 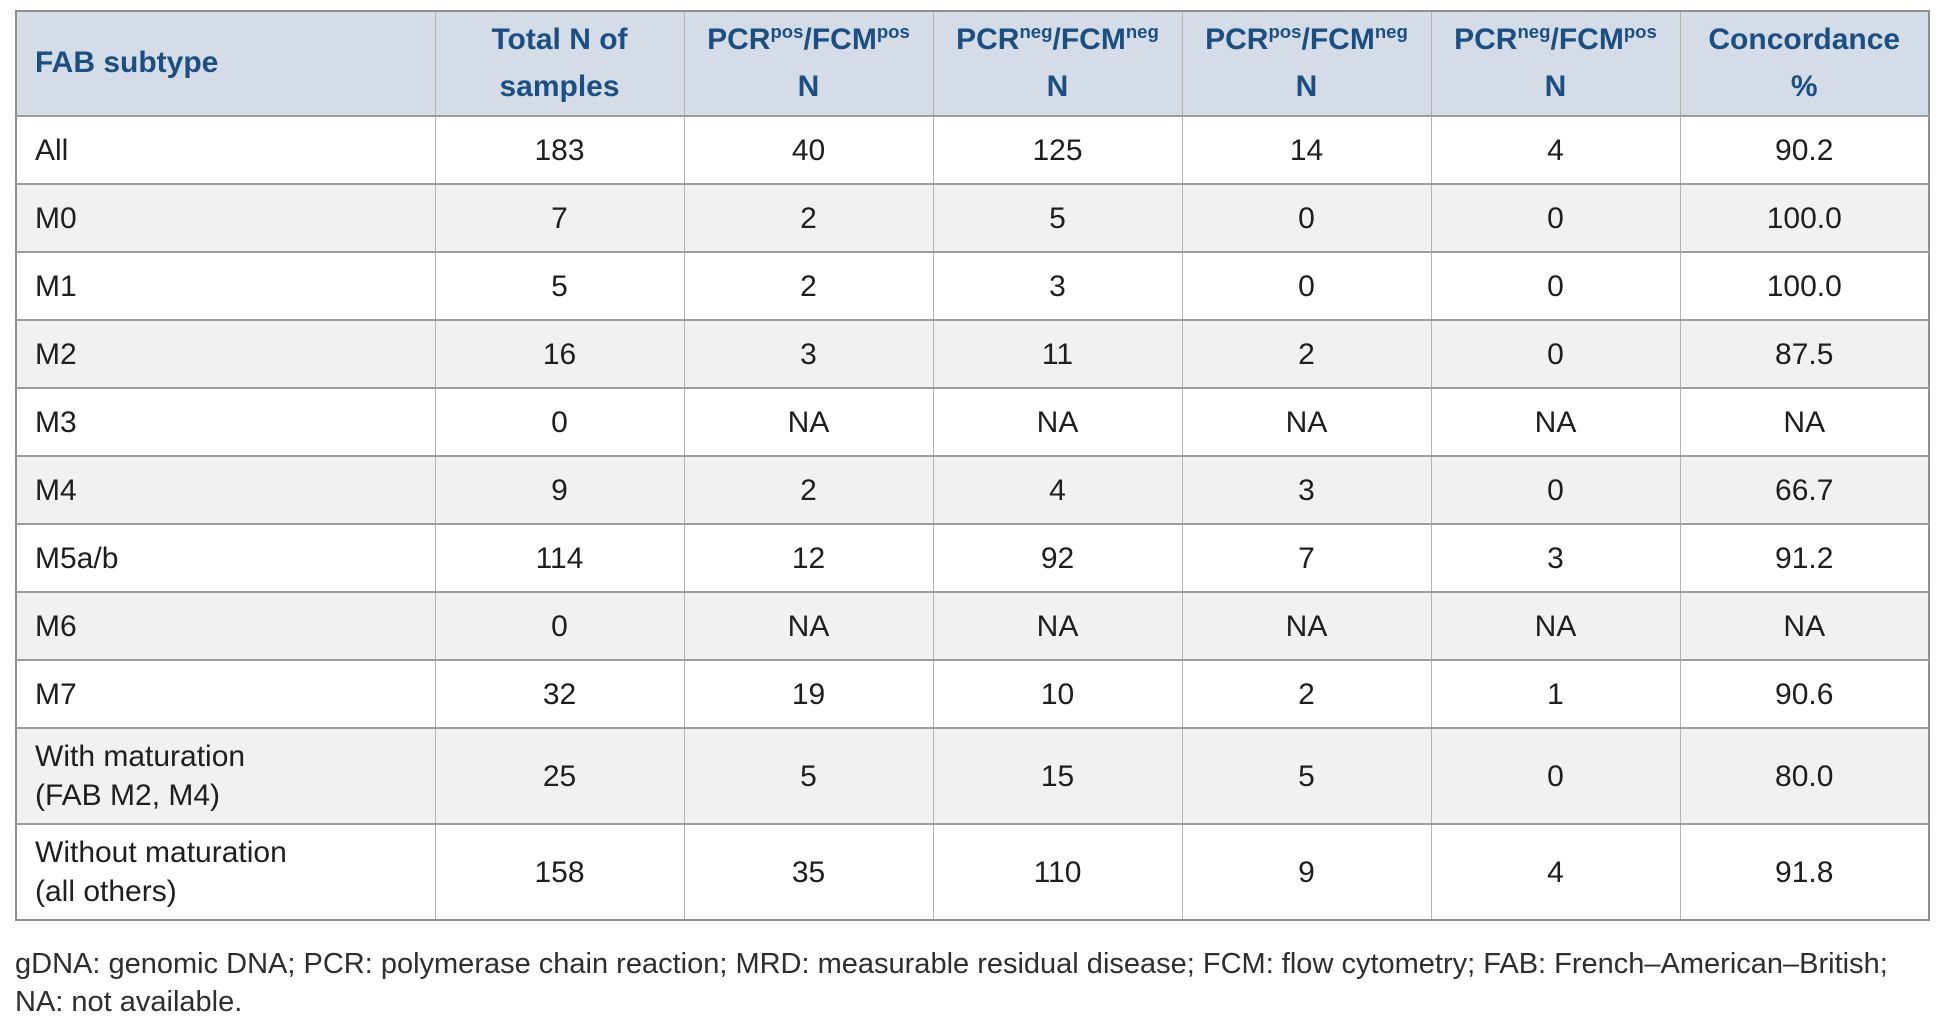 I want to click on table-row: M3 0 NA NA NA NA NA, so click(x=972, y=422).